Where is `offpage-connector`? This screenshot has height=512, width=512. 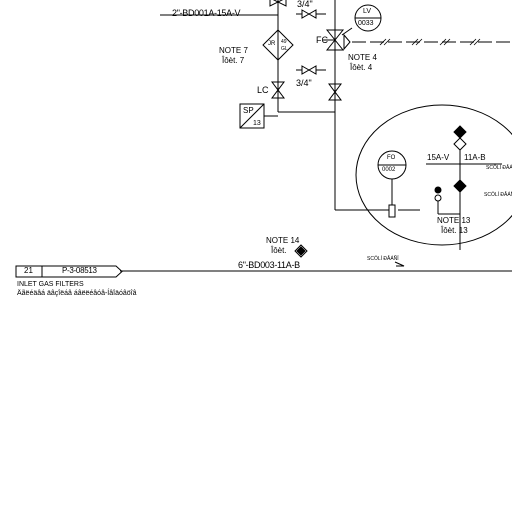
offpage-connector is located at coordinates (69, 271).